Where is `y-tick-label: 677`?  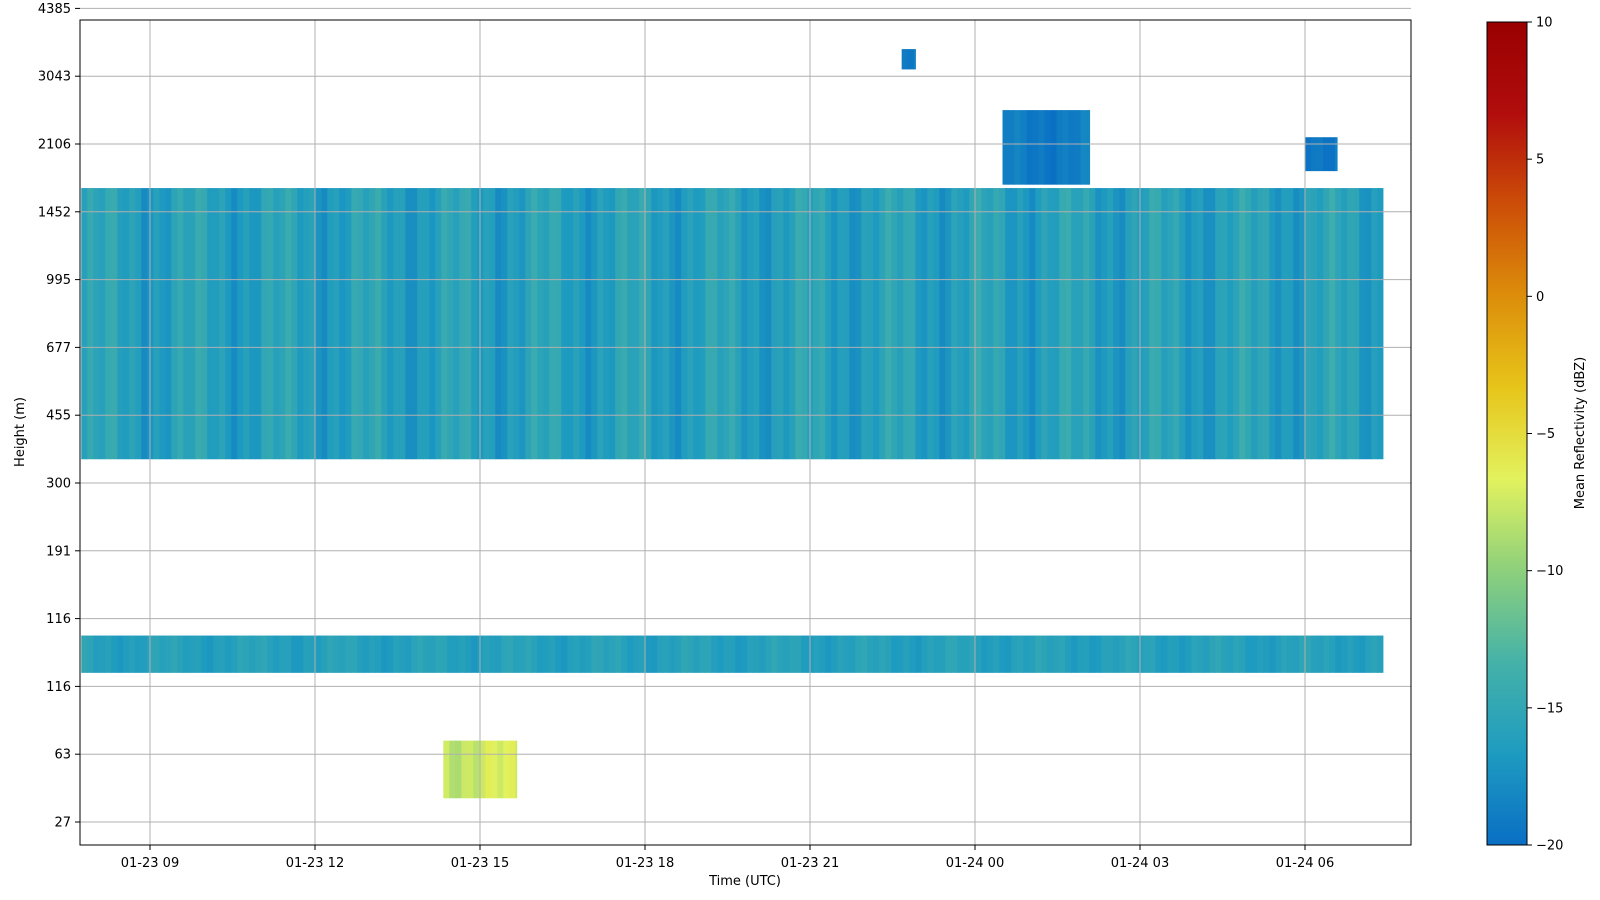
y-tick-label: 677 is located at coordinates (58, 348).